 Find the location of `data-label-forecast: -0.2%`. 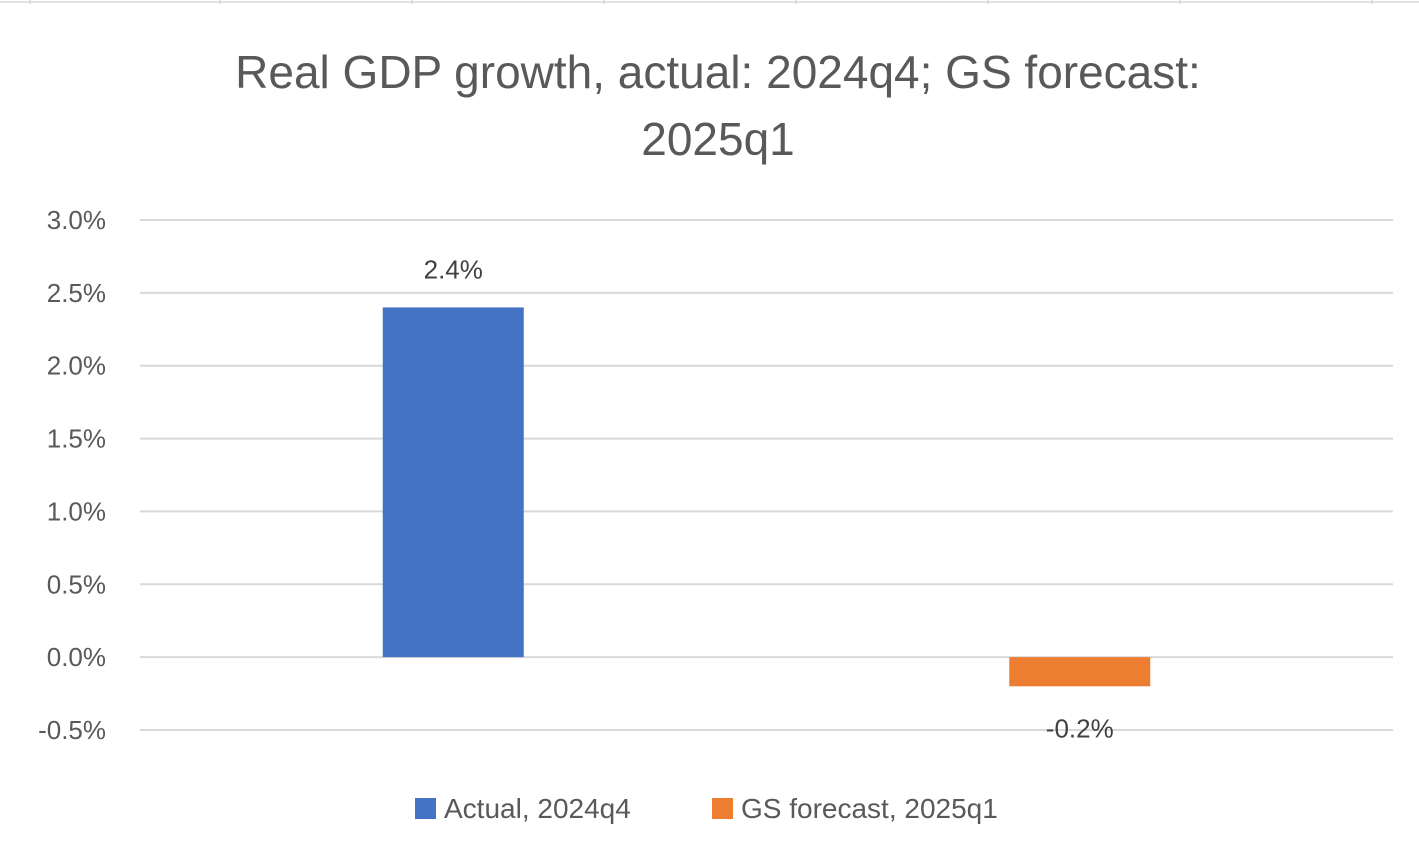

data-label-forecast: -0.2% is located at coordinates (1080, 728).